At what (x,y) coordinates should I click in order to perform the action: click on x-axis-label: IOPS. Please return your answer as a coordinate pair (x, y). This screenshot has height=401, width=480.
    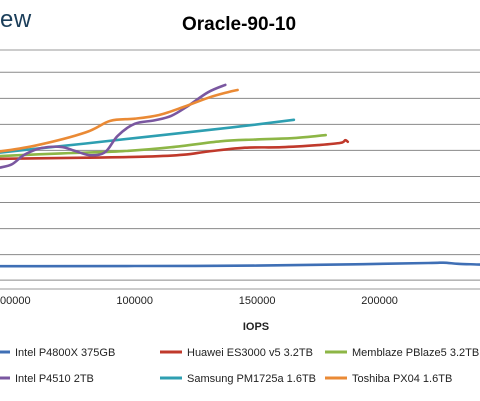
    Looking at the image, I should click on (256, 327).